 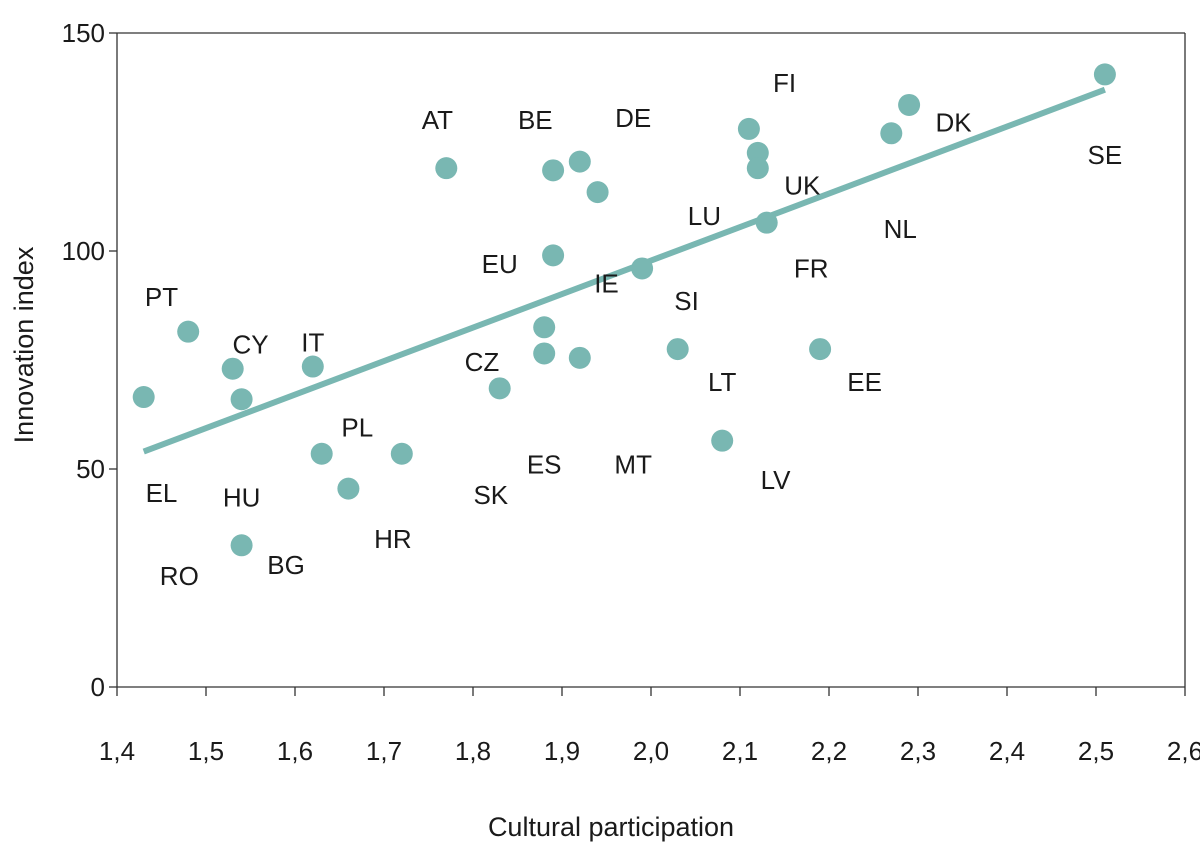 What do you see at coordinates (1096, 751) in the screenshot?
I see `x-tick-label: 2,5` at bounding box center [1096, 751].